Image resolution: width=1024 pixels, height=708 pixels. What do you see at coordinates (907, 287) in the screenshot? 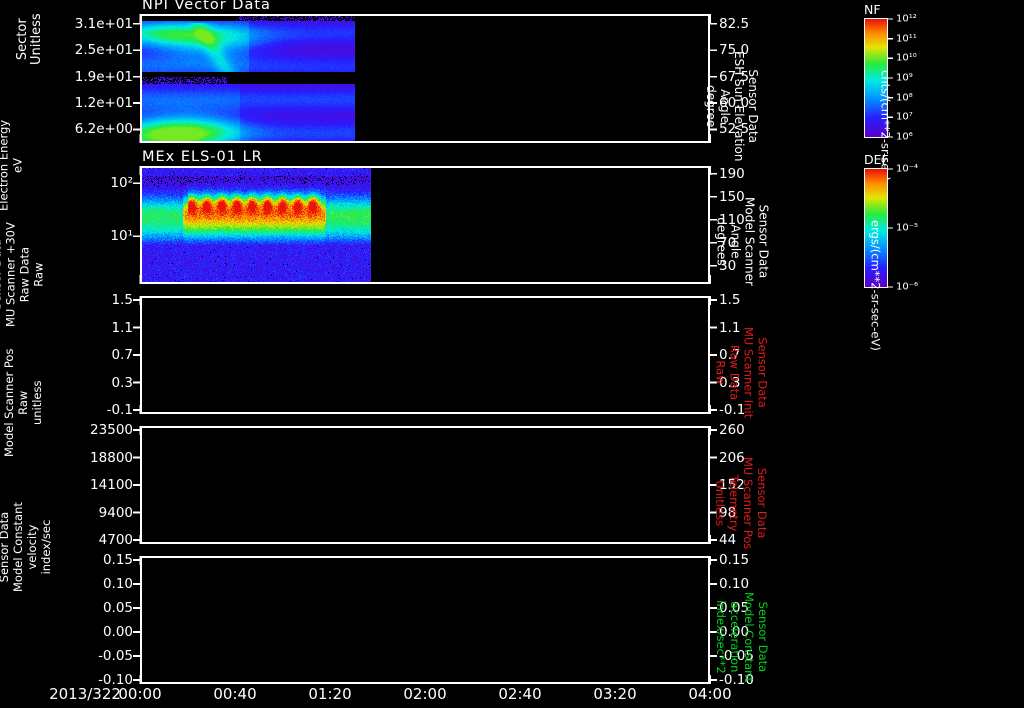
I see `colorbar-tick-def-2: 10⁻⁶` at bounding box center [907, 287].